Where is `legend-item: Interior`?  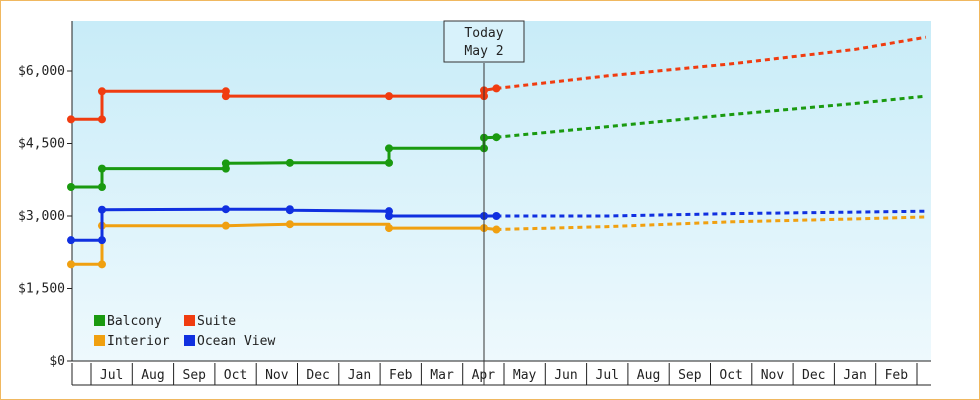 legend-item: Interior is located at coordinates (132, 341).